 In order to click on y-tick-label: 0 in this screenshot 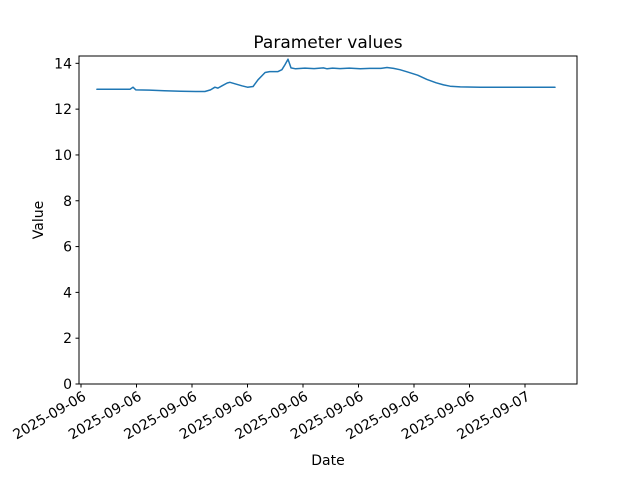, I will do `click(67, 385)`.